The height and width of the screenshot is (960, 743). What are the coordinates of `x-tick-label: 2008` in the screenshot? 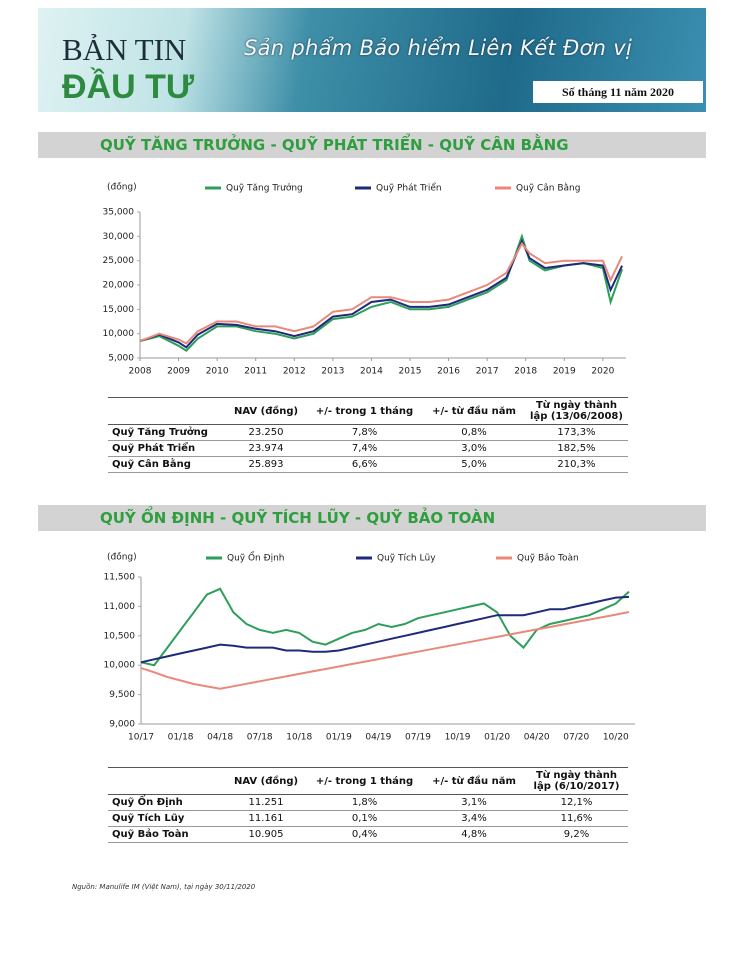 It's located at (140, 372).